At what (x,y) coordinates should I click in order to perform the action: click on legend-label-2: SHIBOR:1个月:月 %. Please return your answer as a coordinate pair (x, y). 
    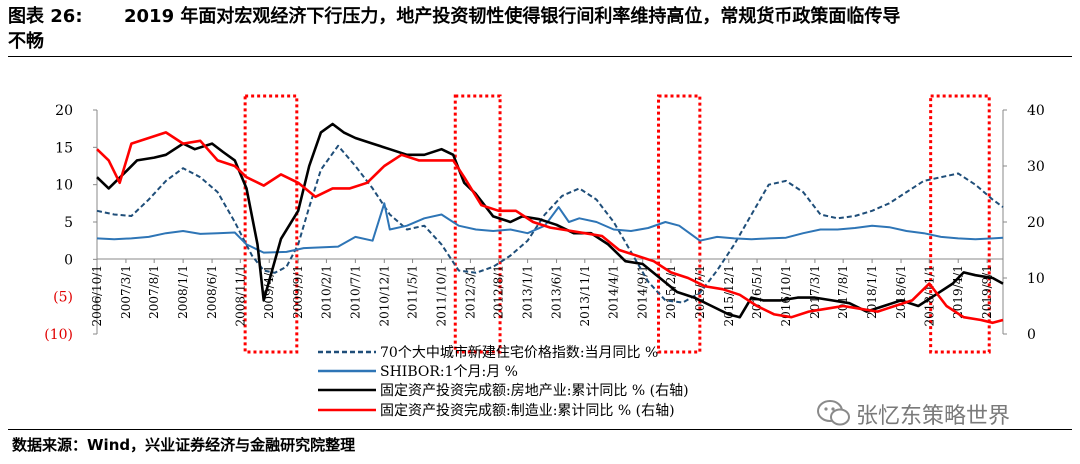
    Looking at the image, I should click on (449, 372).